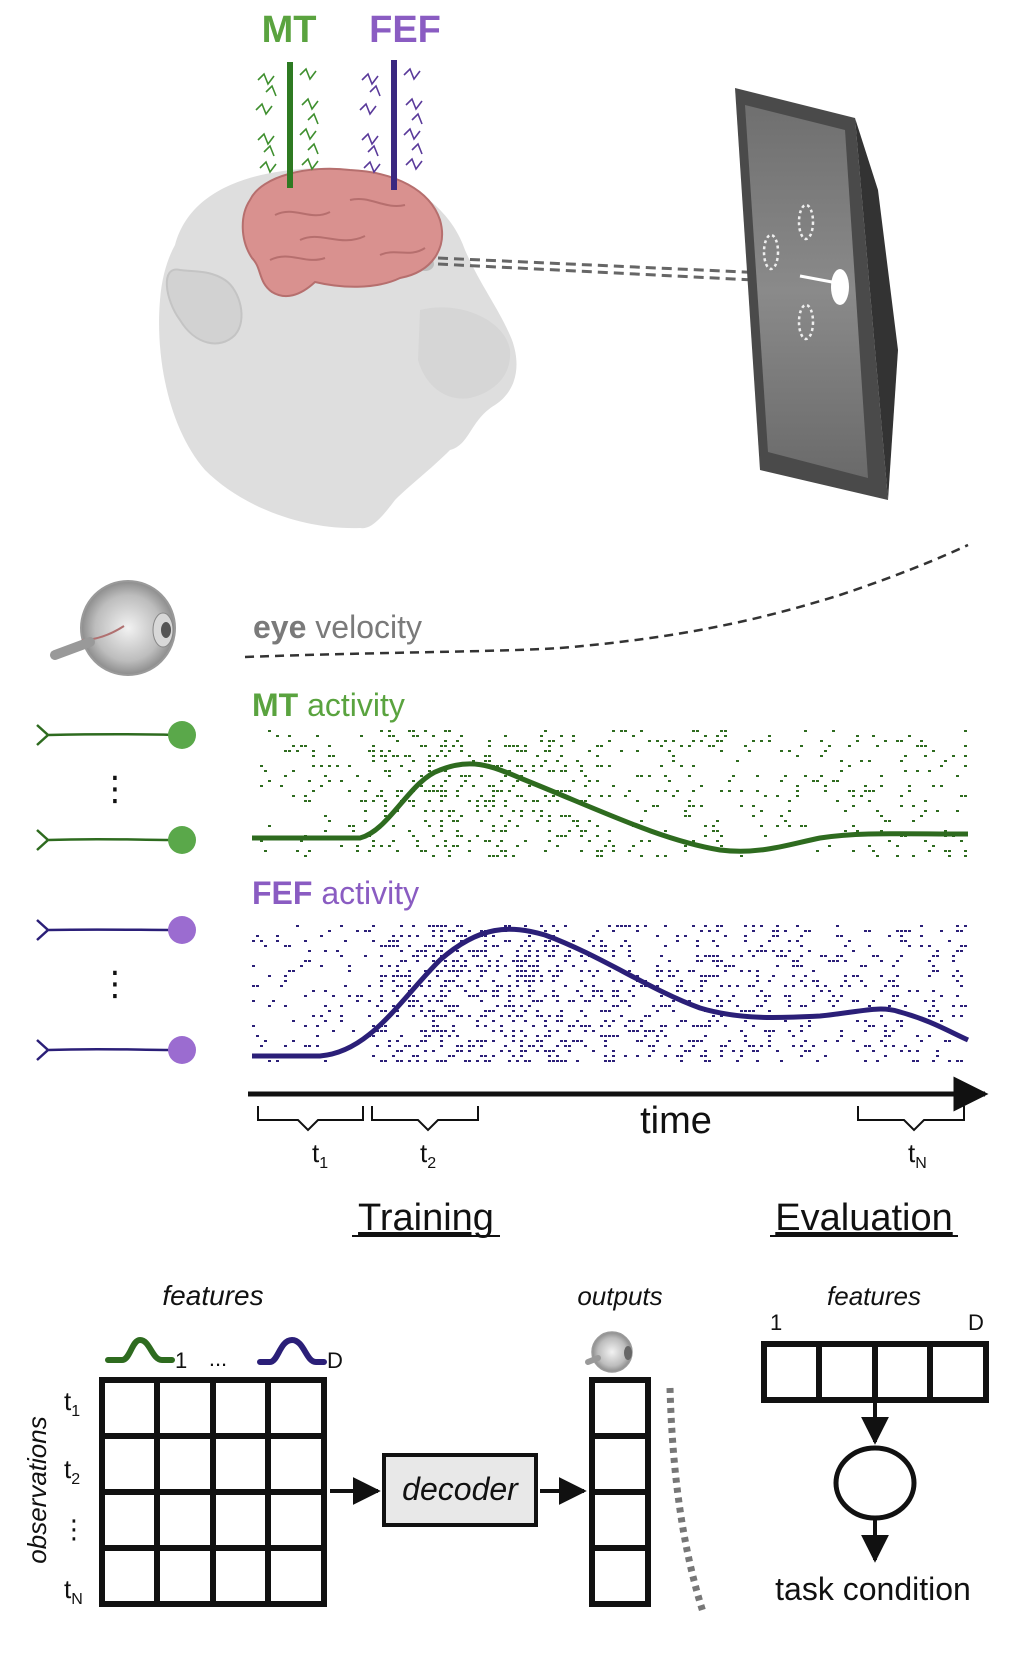 The height and width of the screenshot is (1658, 1028). What do you see at coordinates (73, 1591) in the screenshot?
I see `row-tN-label: tN` at bounding box center [73, 1591].